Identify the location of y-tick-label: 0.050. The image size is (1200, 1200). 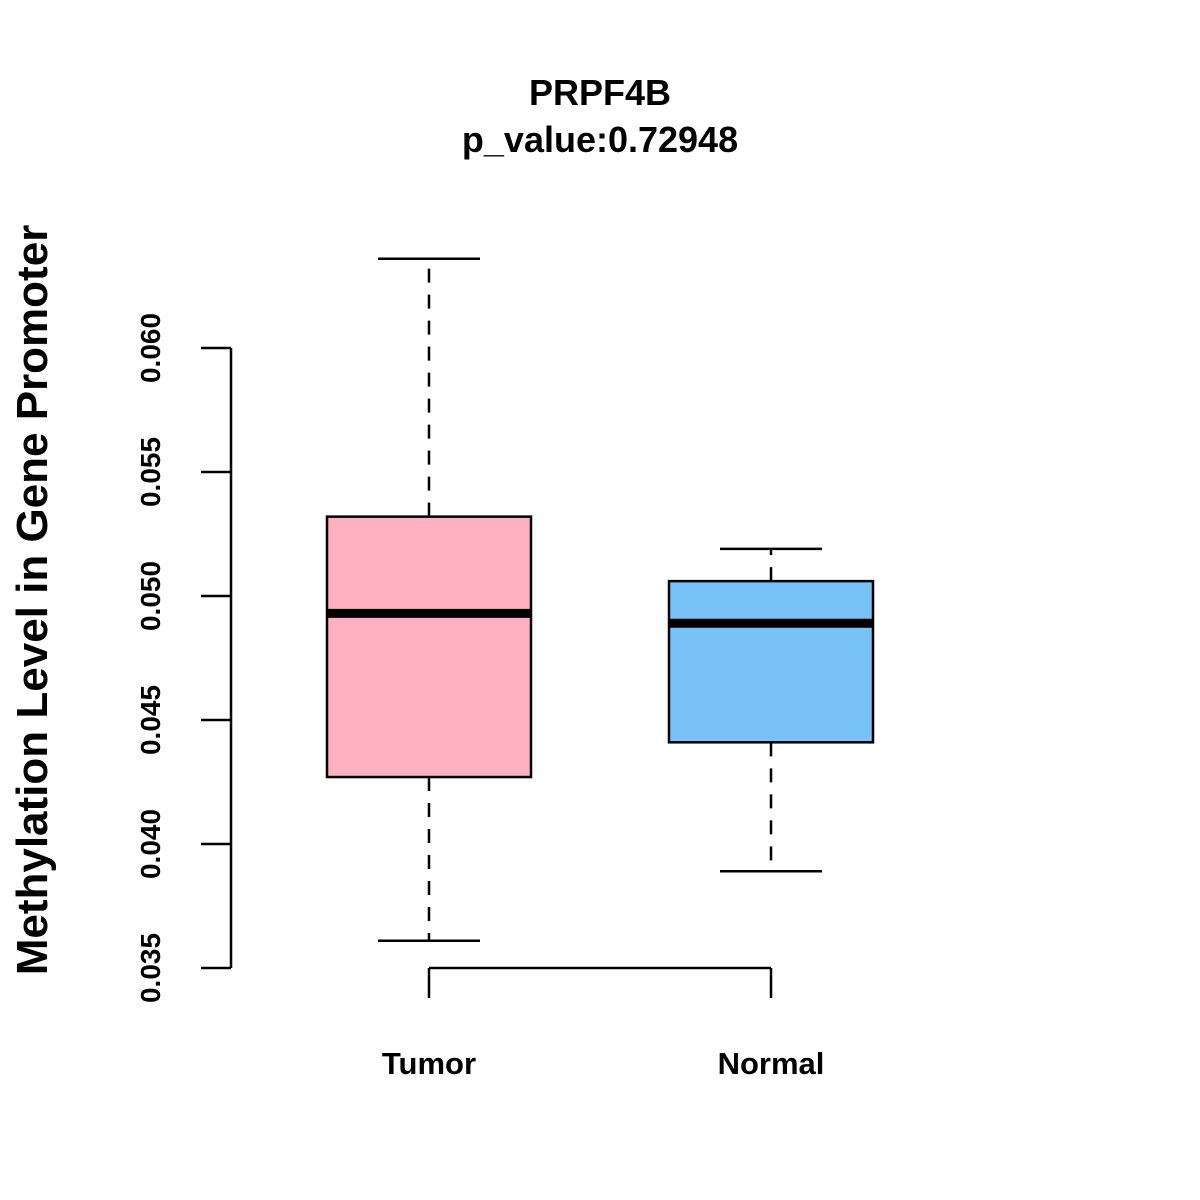
(150, 596).